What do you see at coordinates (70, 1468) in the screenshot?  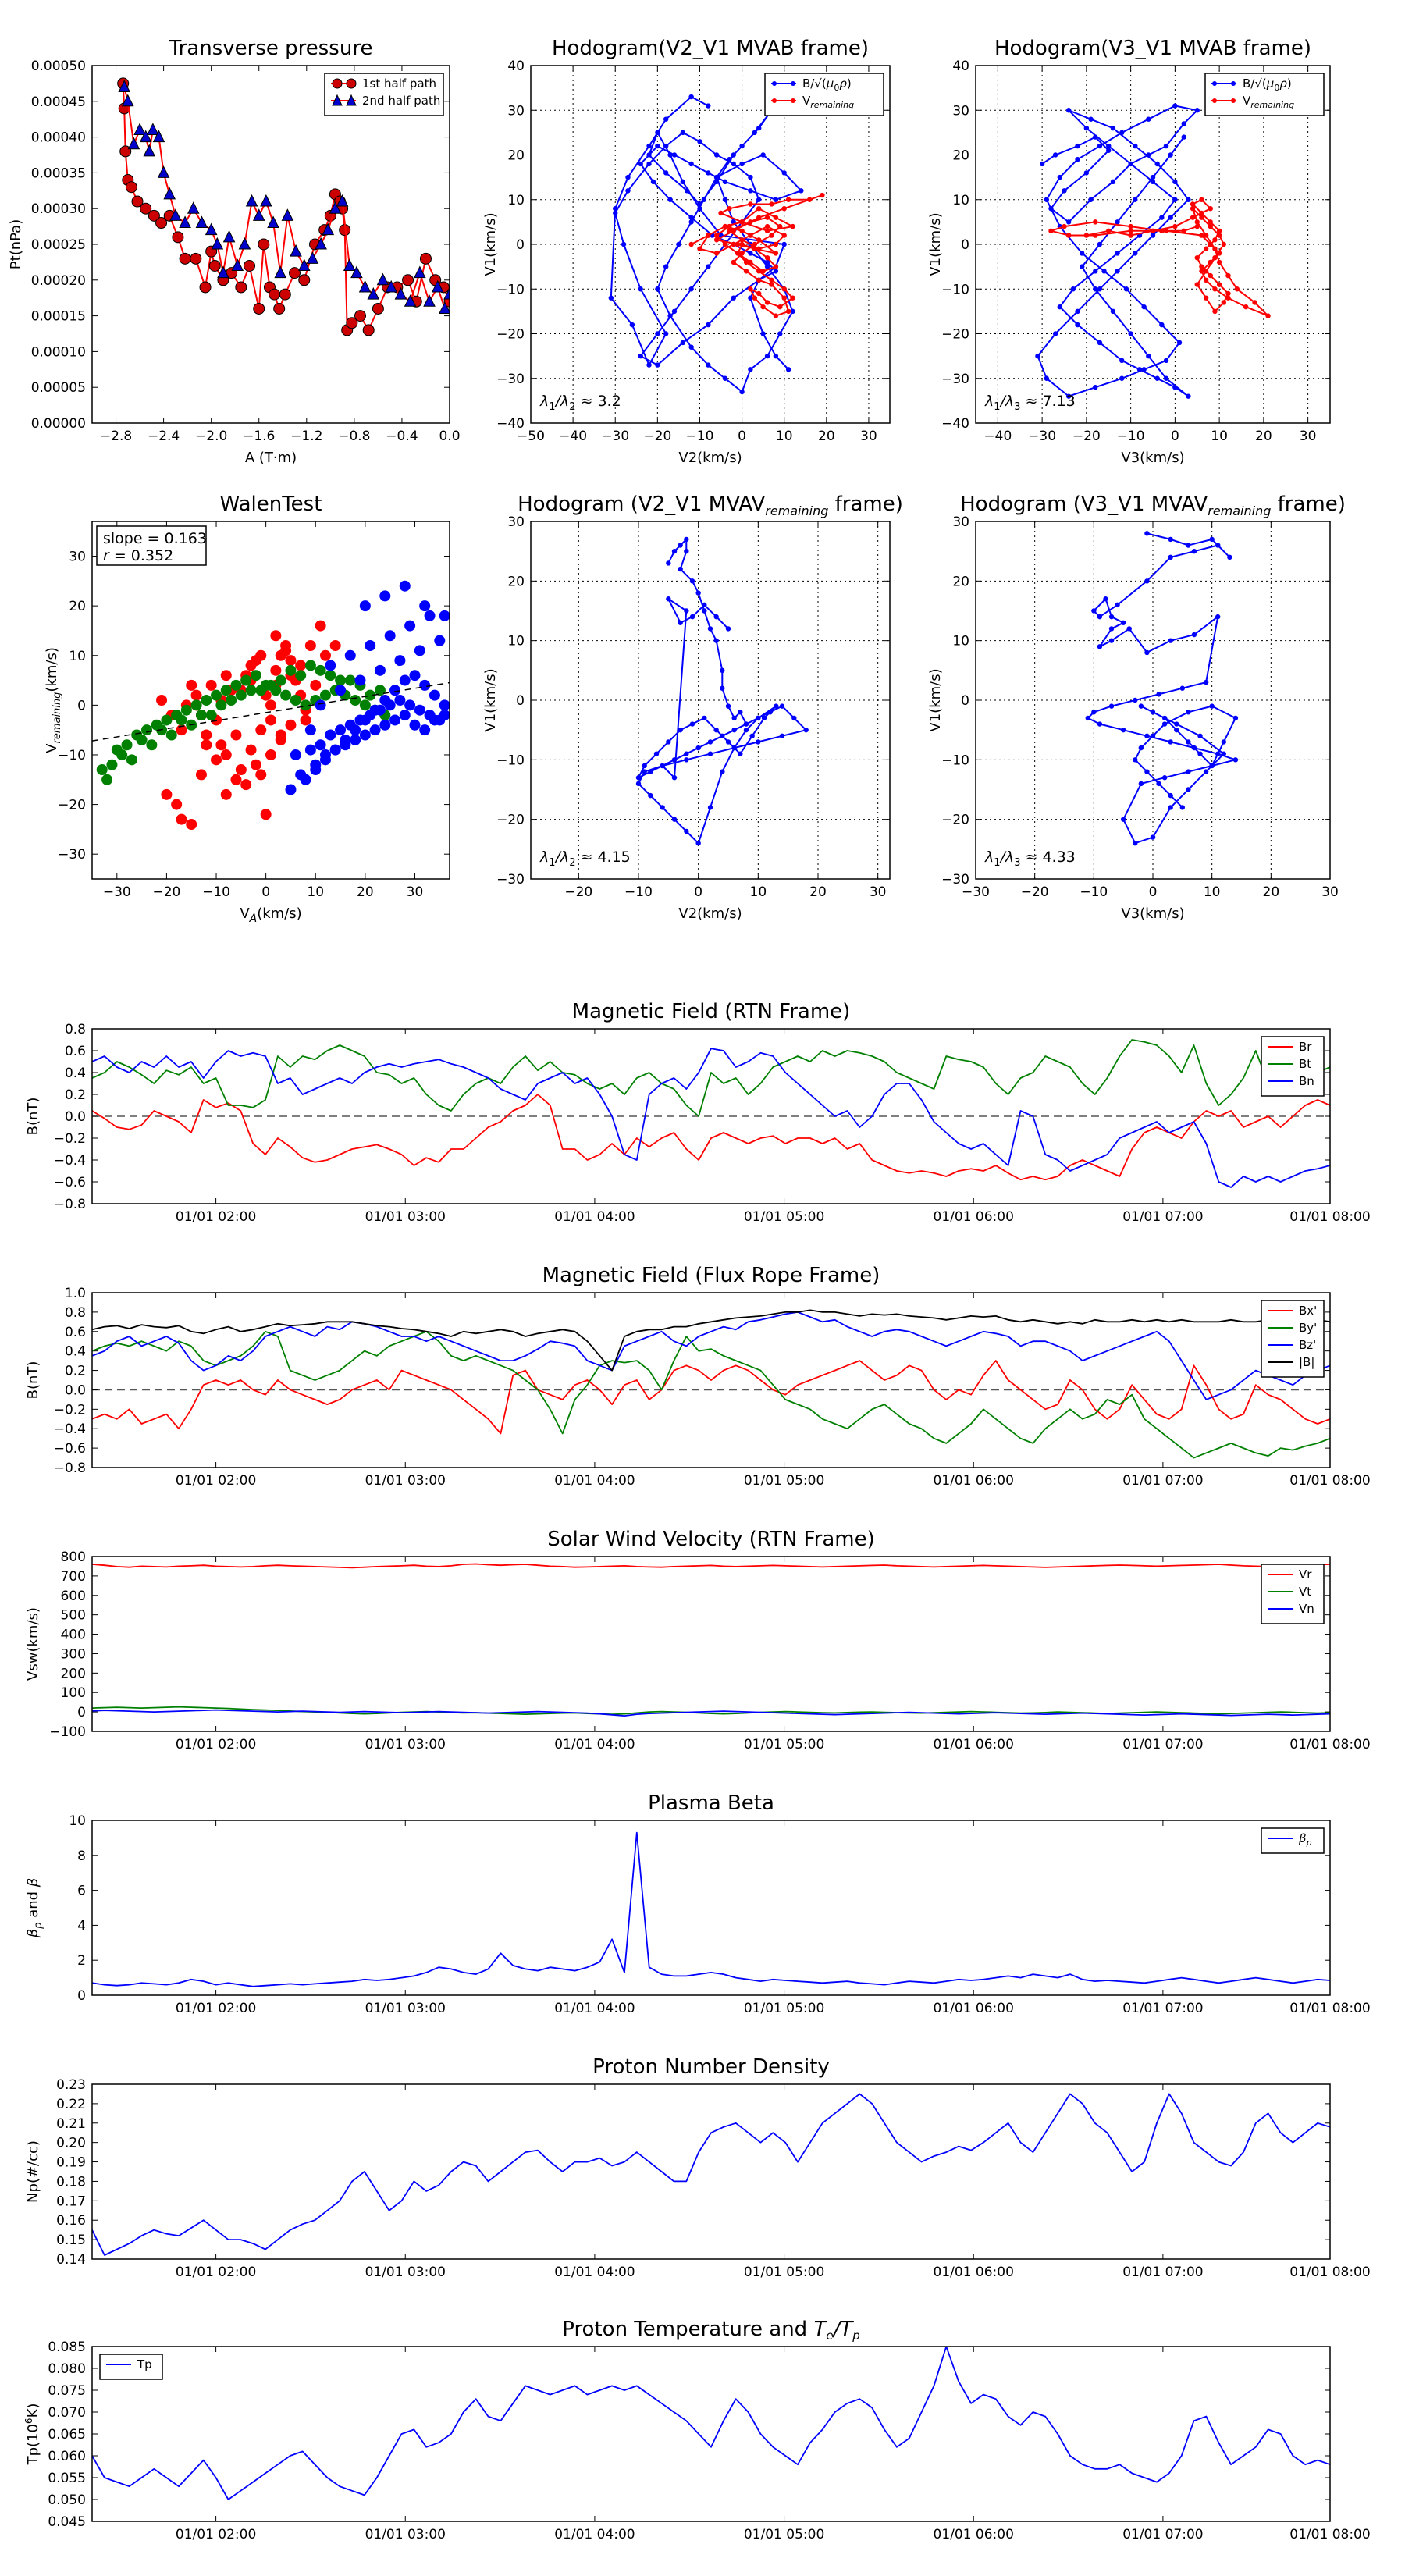 I see `y-tick-label: −0.8` at bounding box center [70, 1468].